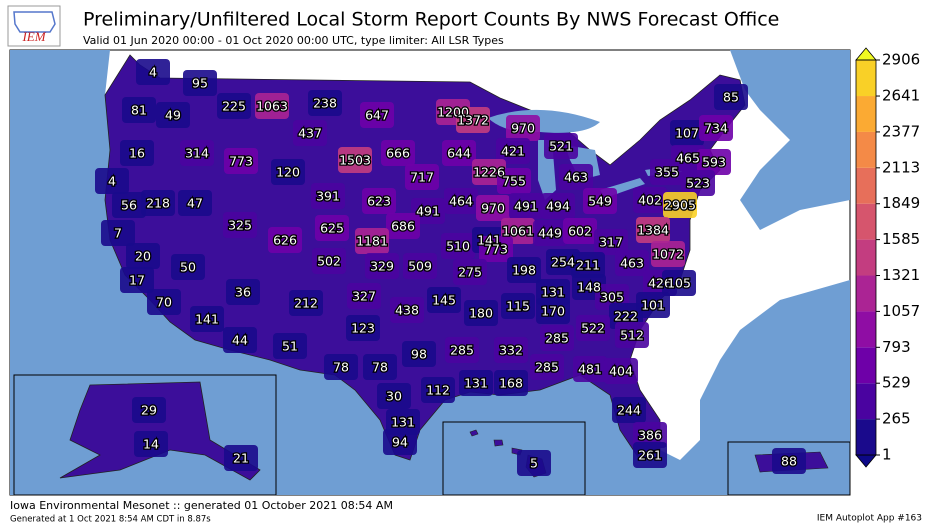 This screenshot has height=524, width=932. What do you see at coordinates (698, 183) in the screenshot?
I see `office-count: 523` at bounding box center [698, 183].